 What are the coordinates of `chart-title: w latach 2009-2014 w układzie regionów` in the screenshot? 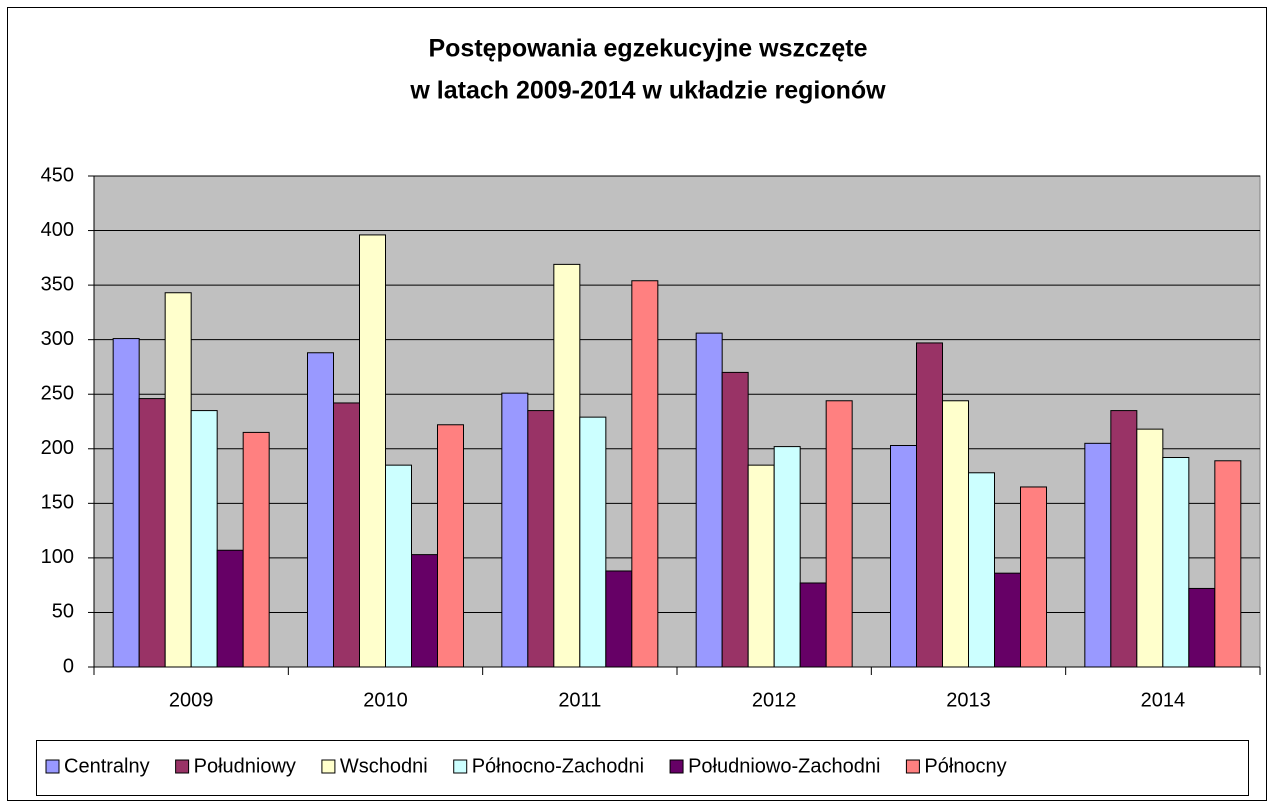 It's located at (647, 91).